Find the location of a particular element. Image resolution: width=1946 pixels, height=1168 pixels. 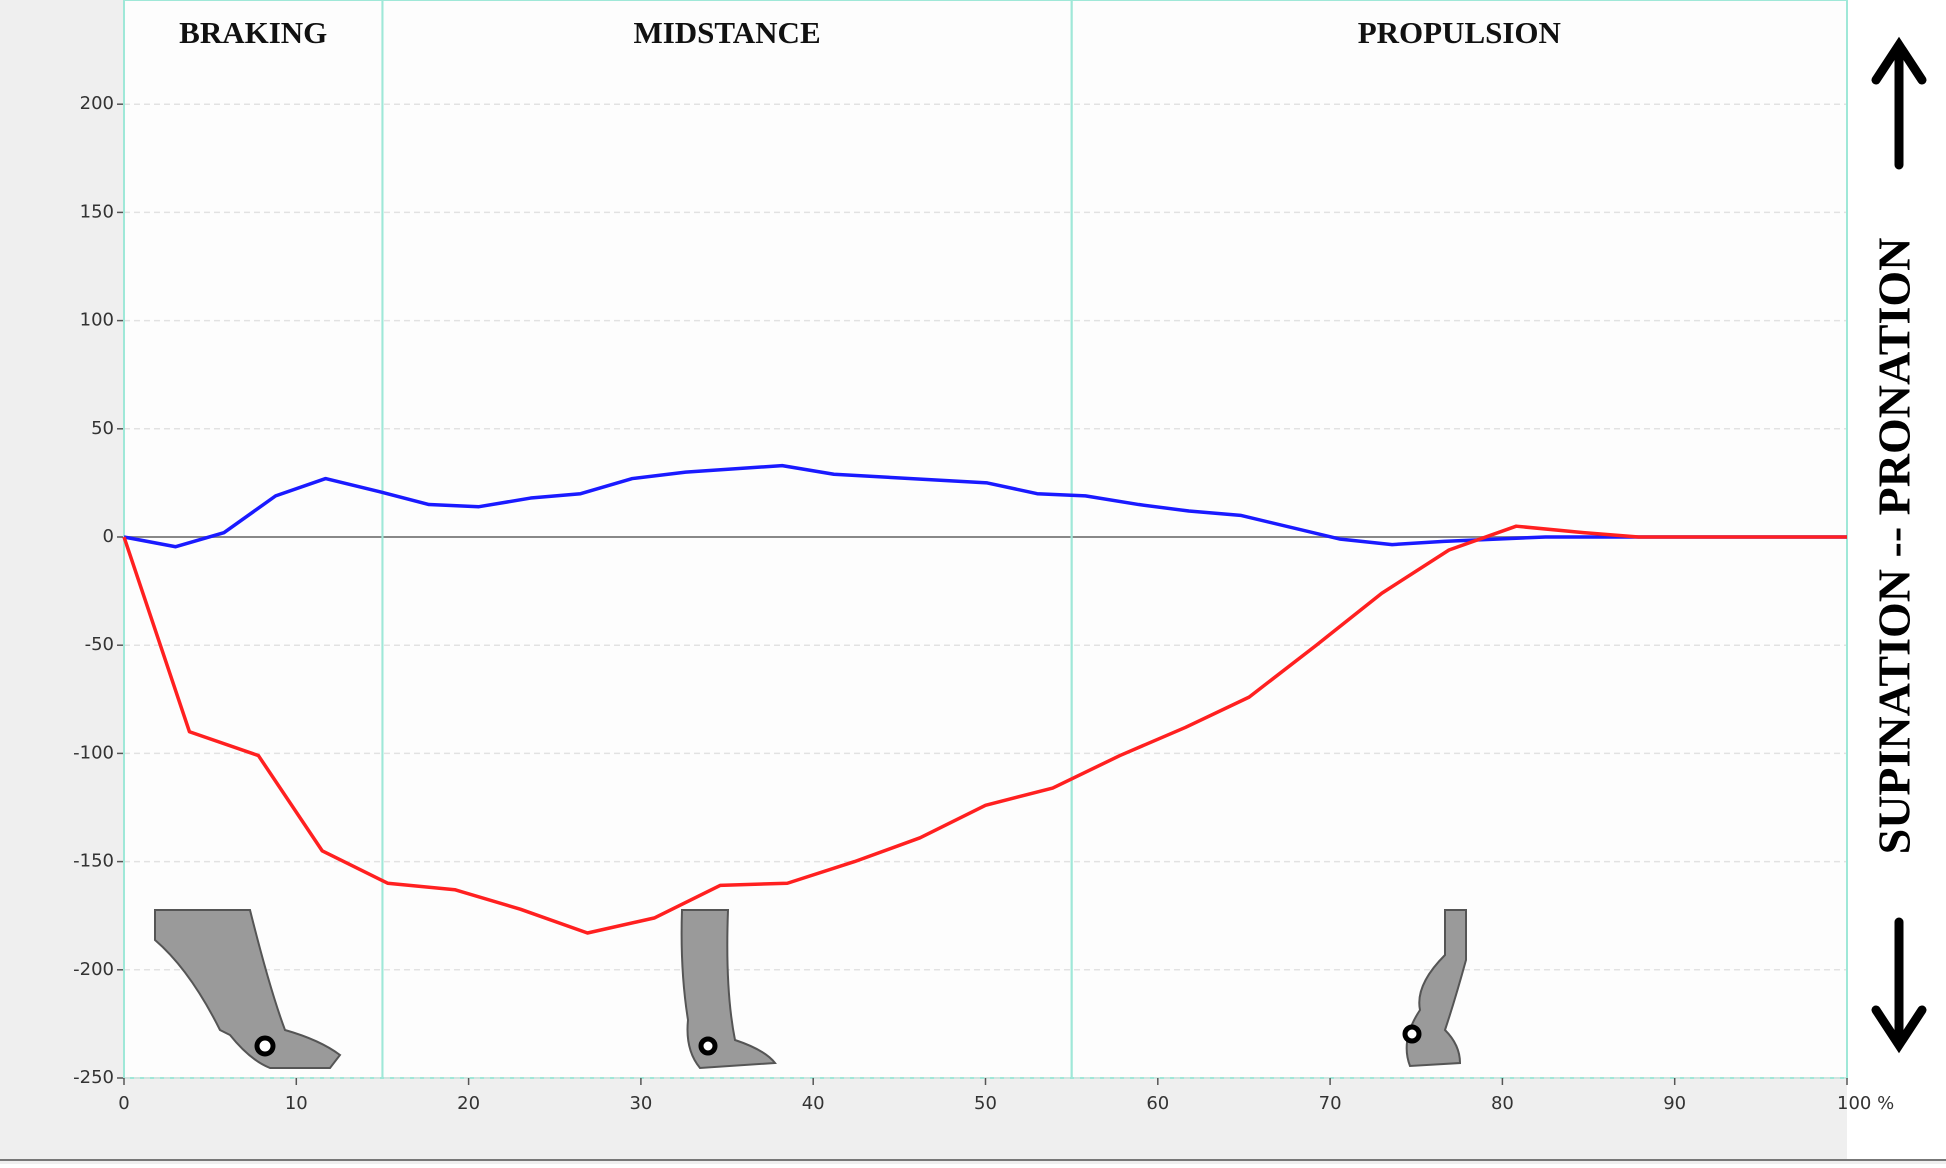

x-tick-label: 70 is located at coordinates (1330, 1103).